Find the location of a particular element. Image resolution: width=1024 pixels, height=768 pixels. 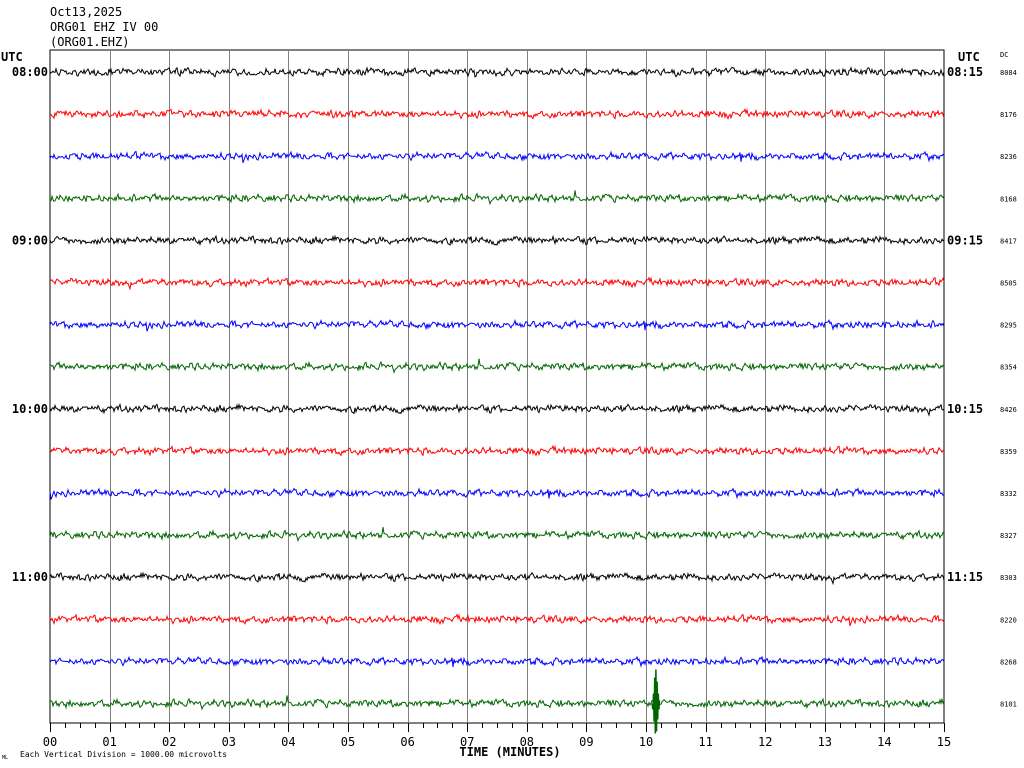

row-dc-value: 8327 is located at coordinates (1008, 536).